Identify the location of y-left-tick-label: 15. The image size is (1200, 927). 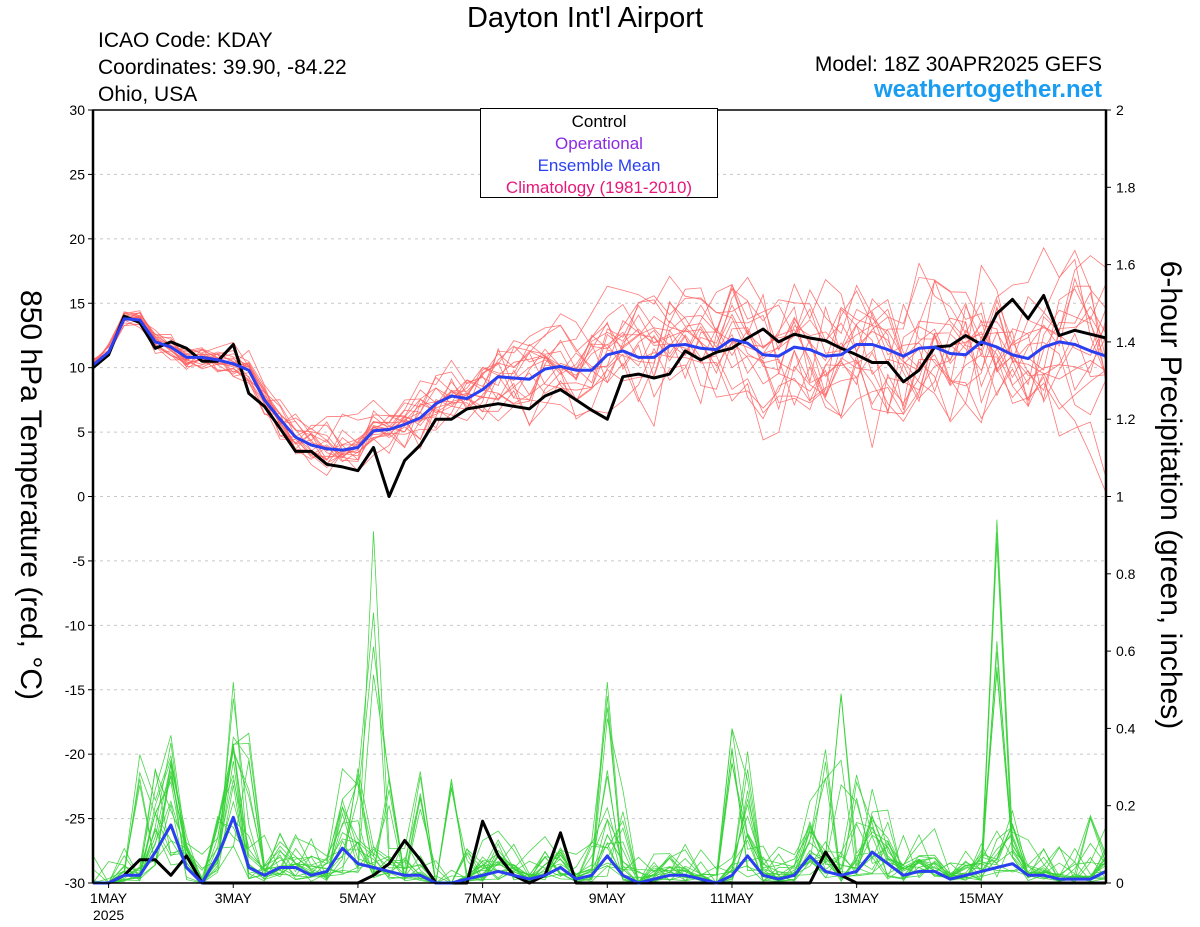
(77, 303).